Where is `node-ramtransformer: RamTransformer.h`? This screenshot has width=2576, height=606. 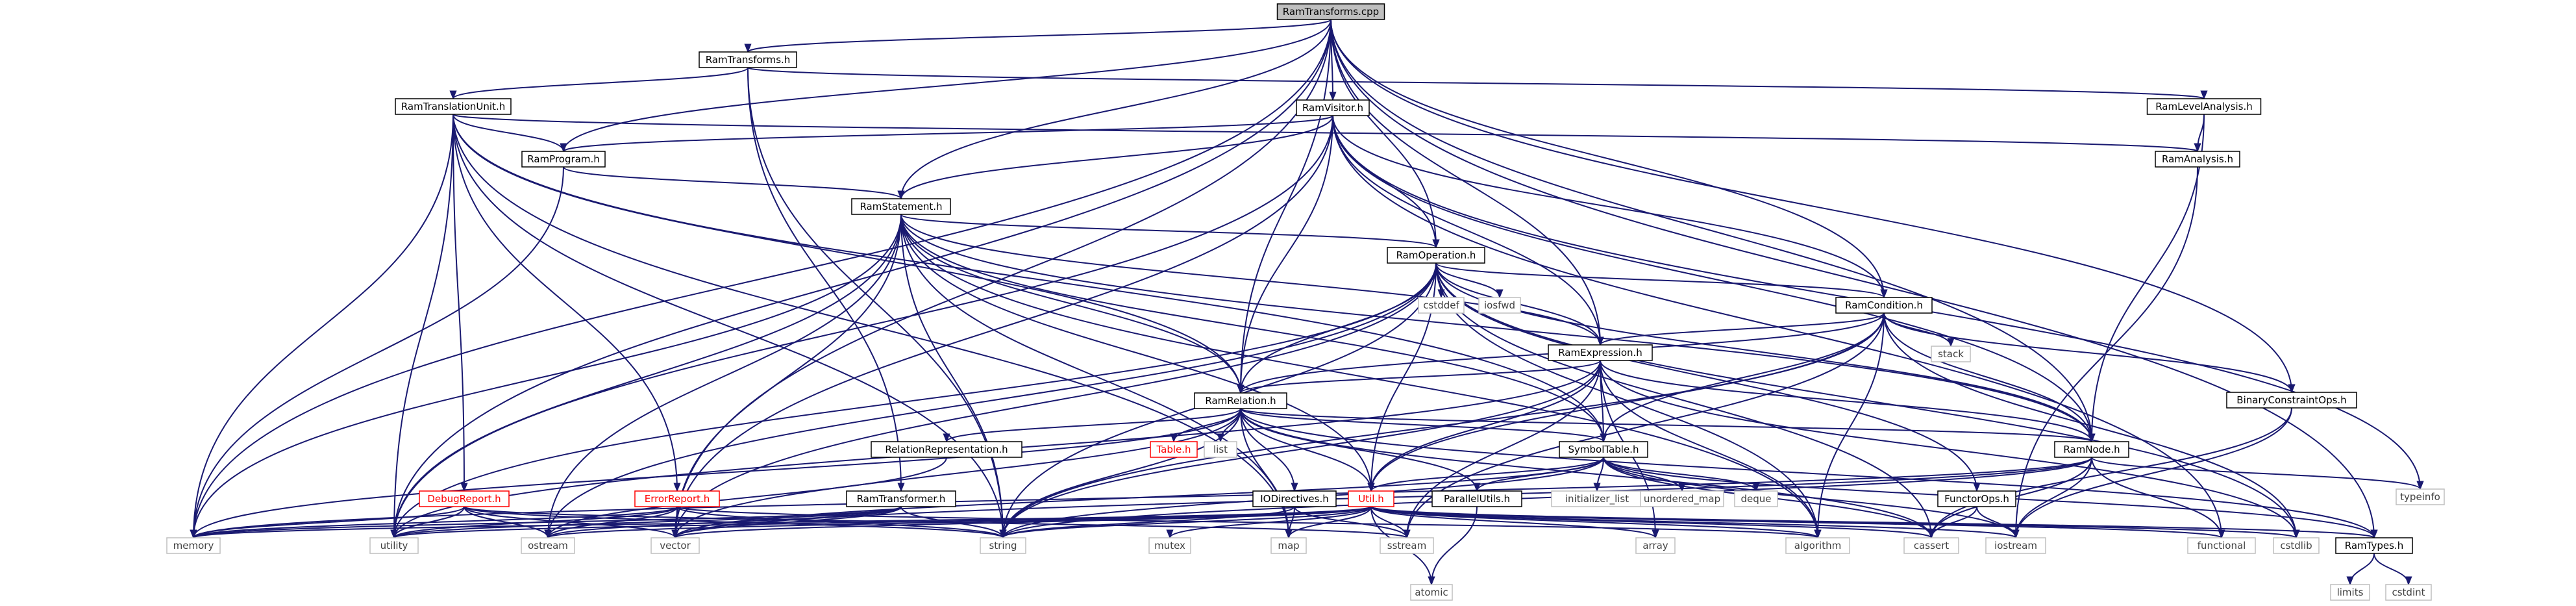
node-ramtransformer: RamTransformer.h is located at coordinates (901, 498).